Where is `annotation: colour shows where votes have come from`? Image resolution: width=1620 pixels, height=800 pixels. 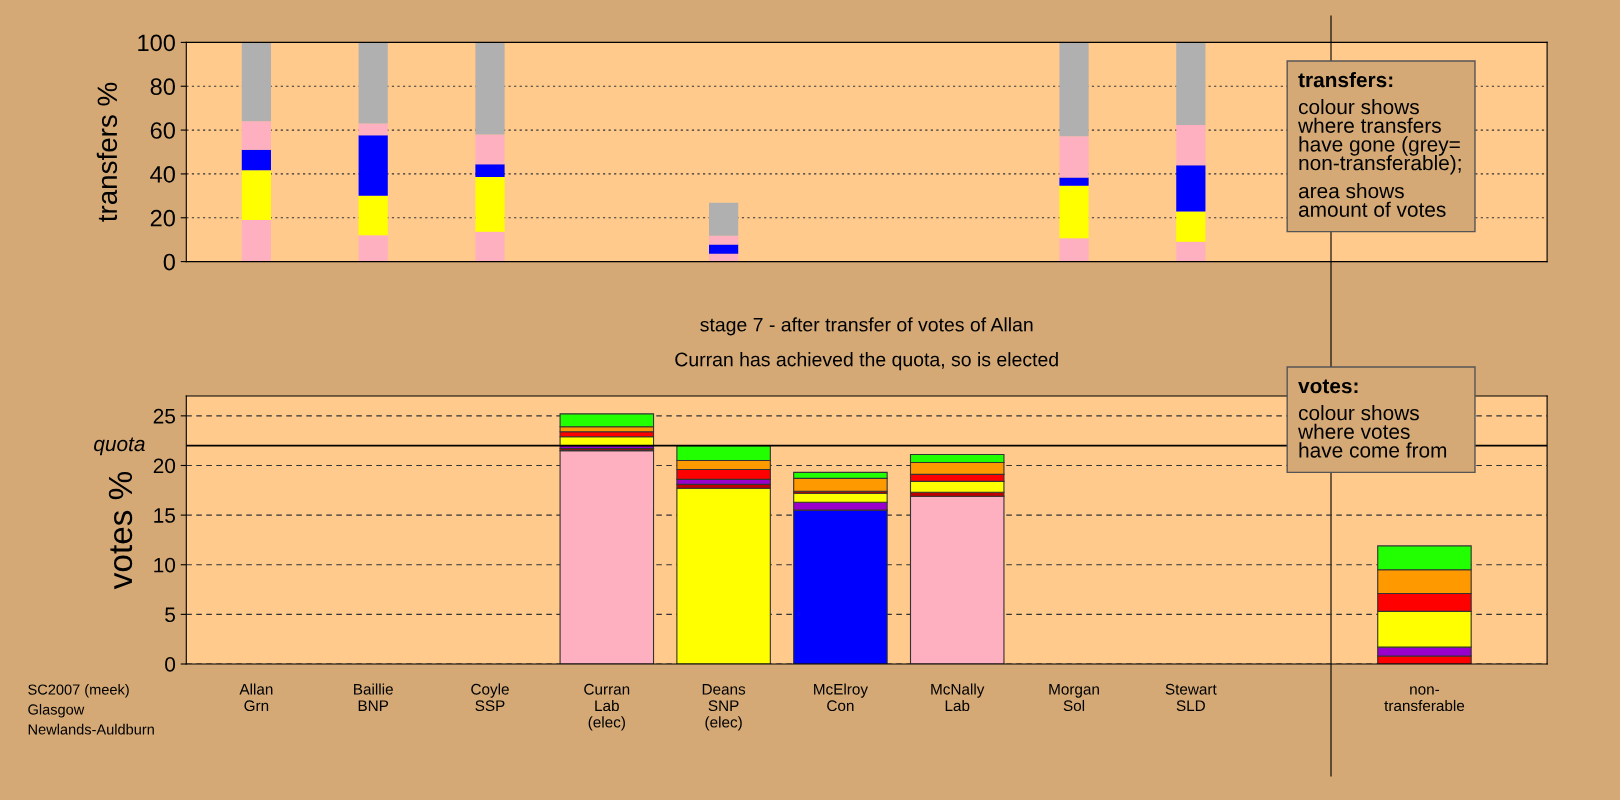
annotation: colour shows where votes have come from is located at coordinates (1372, 431).